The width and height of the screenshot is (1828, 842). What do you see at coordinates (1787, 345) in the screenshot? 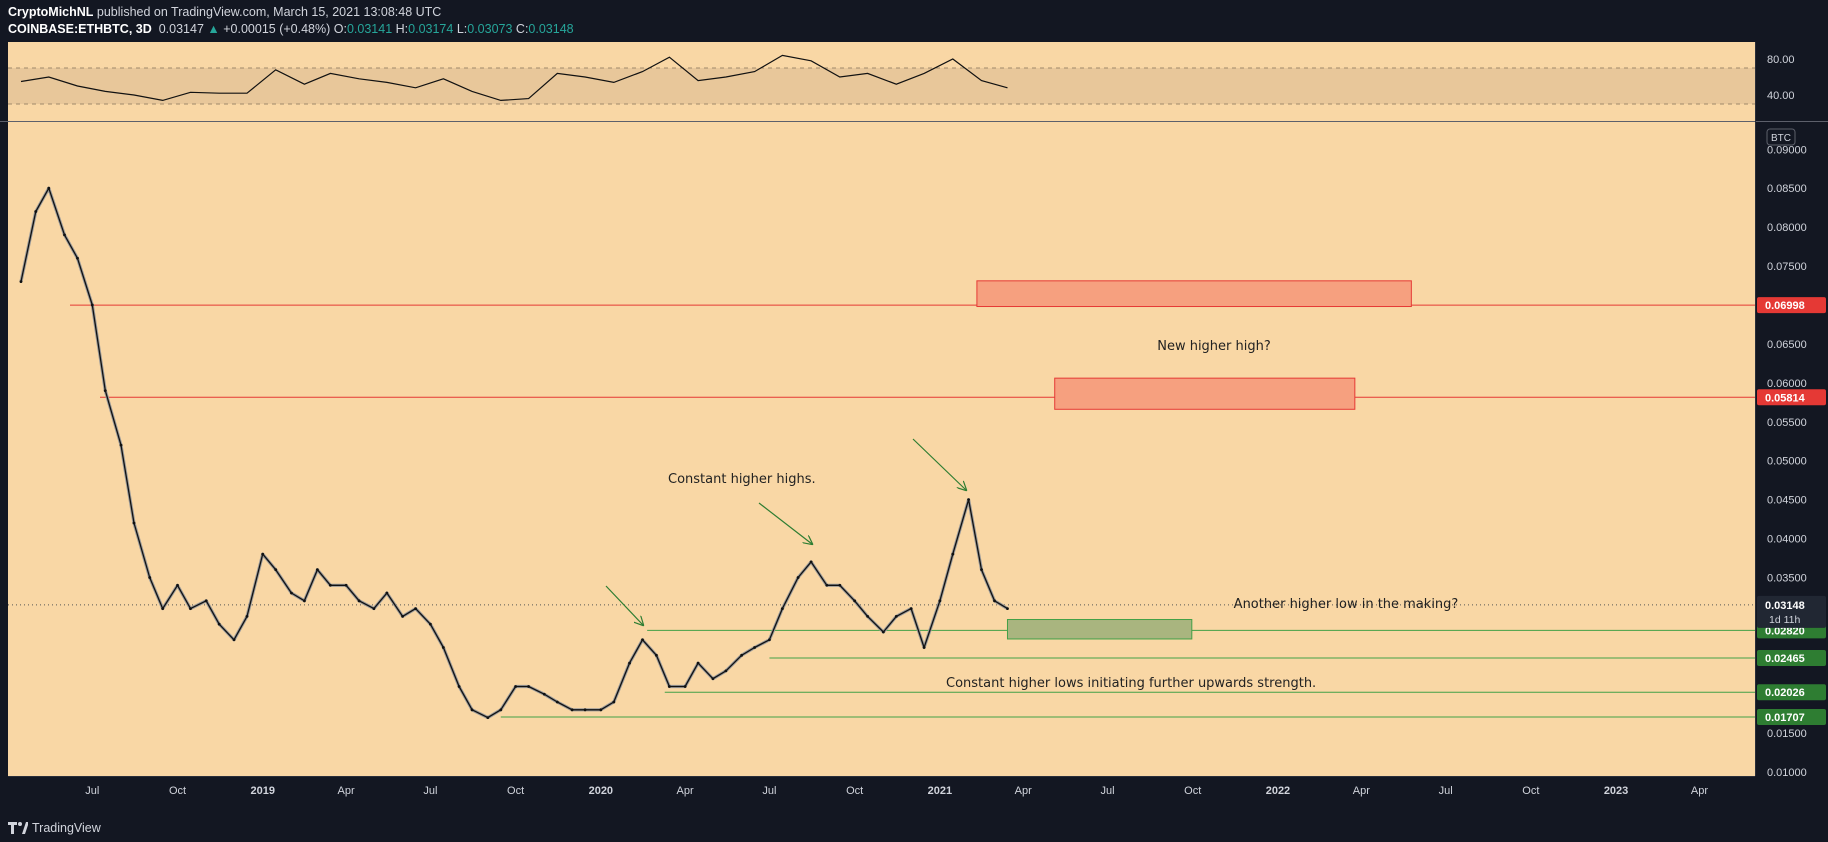
I see `price-tick-label: 0.06500` at bounding box center [1787, 345].